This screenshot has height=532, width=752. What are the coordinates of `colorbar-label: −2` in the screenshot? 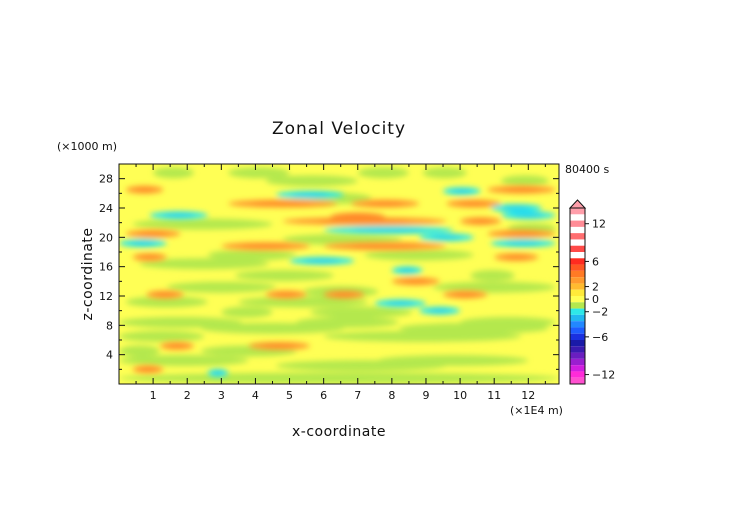 It's located at (600, 312).